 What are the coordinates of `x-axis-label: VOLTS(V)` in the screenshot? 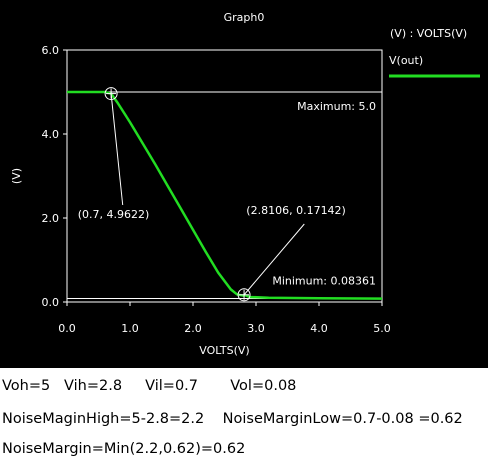 It's located at (224, 350).